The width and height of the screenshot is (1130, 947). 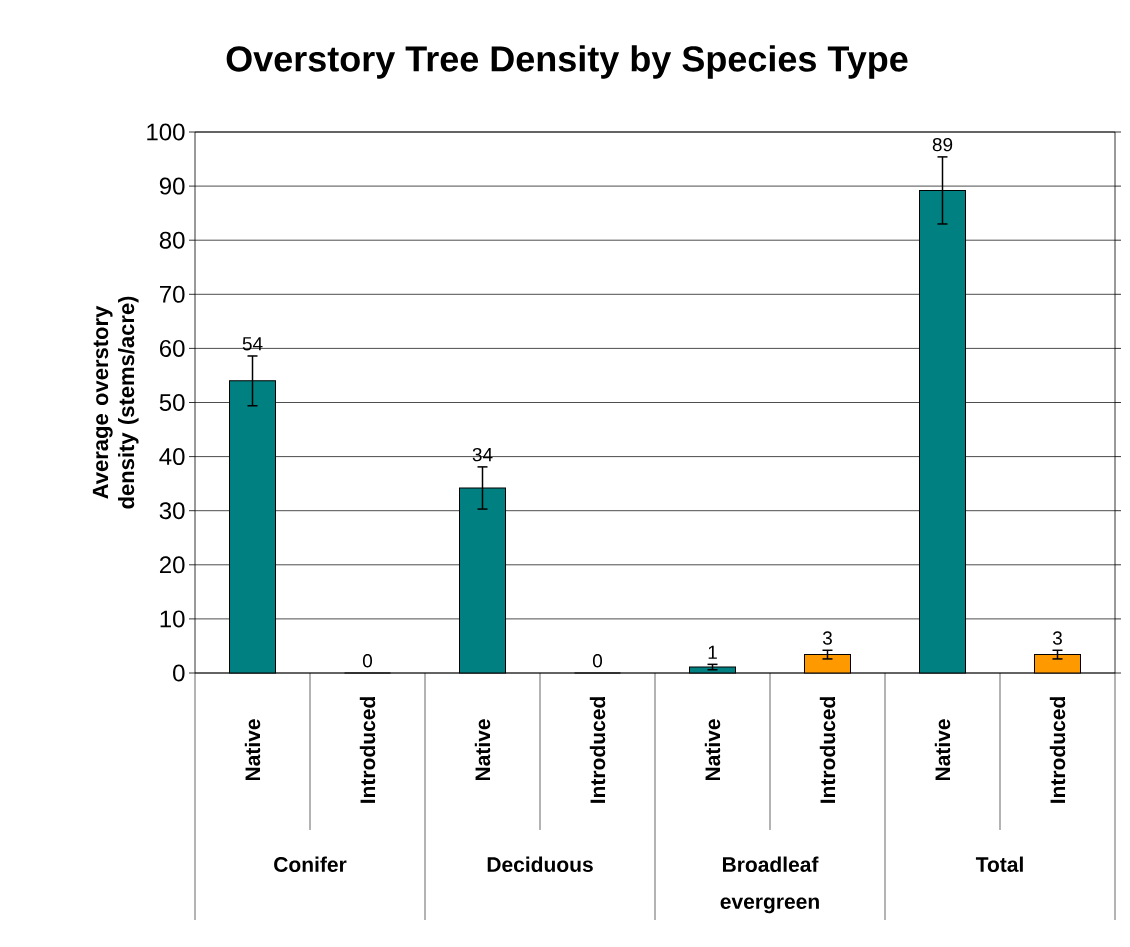 What do you see at coordinates (115, 402) in the screenshot?
I see `y-axis-title: Average overstory density (stems/acre)` at bounding box center [115, 402].